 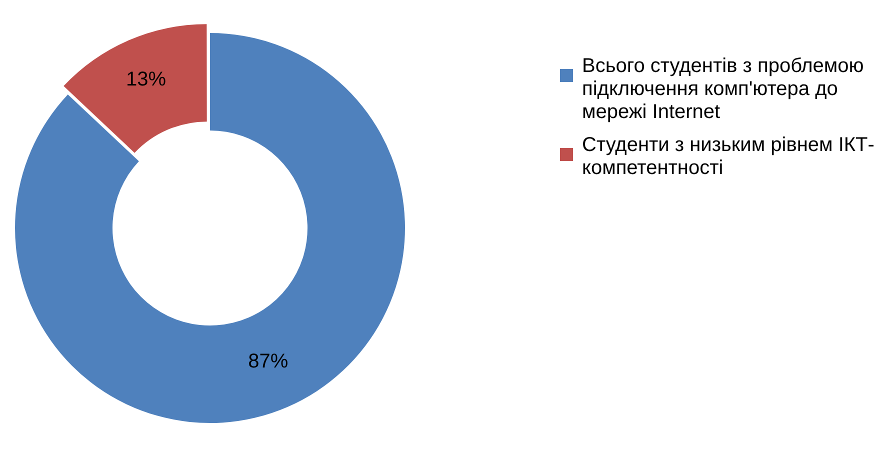 I want to click on legend-label: Всього студентів з проблемою підключення комп'ютера до мережі Internet, so click(x=723, y=89).